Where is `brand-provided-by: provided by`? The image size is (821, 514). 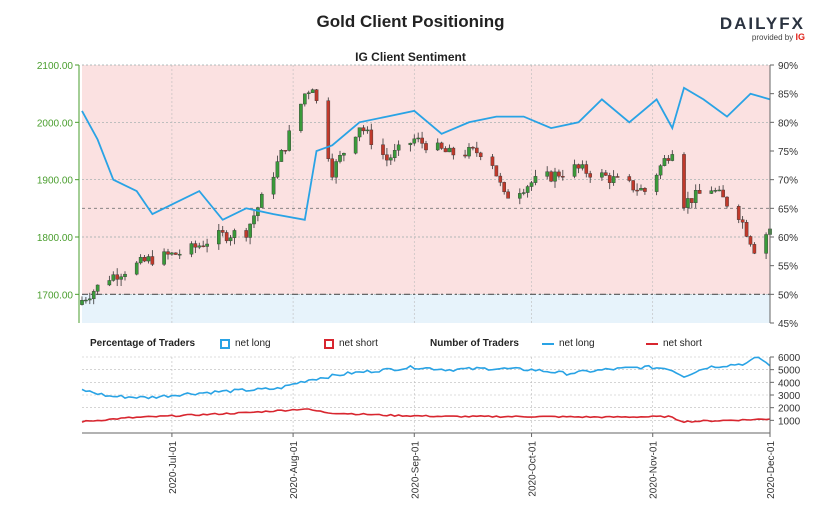
brand-provided-by: provided by is located at coordinates (772, 37).